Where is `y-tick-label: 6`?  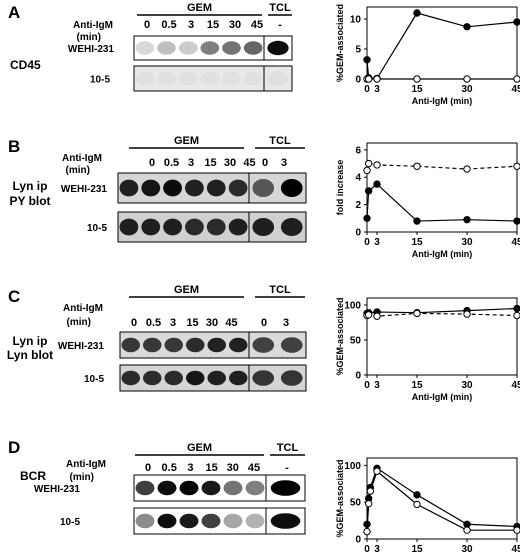
y-tick-label: 6 is located at coordinates (358, 150).